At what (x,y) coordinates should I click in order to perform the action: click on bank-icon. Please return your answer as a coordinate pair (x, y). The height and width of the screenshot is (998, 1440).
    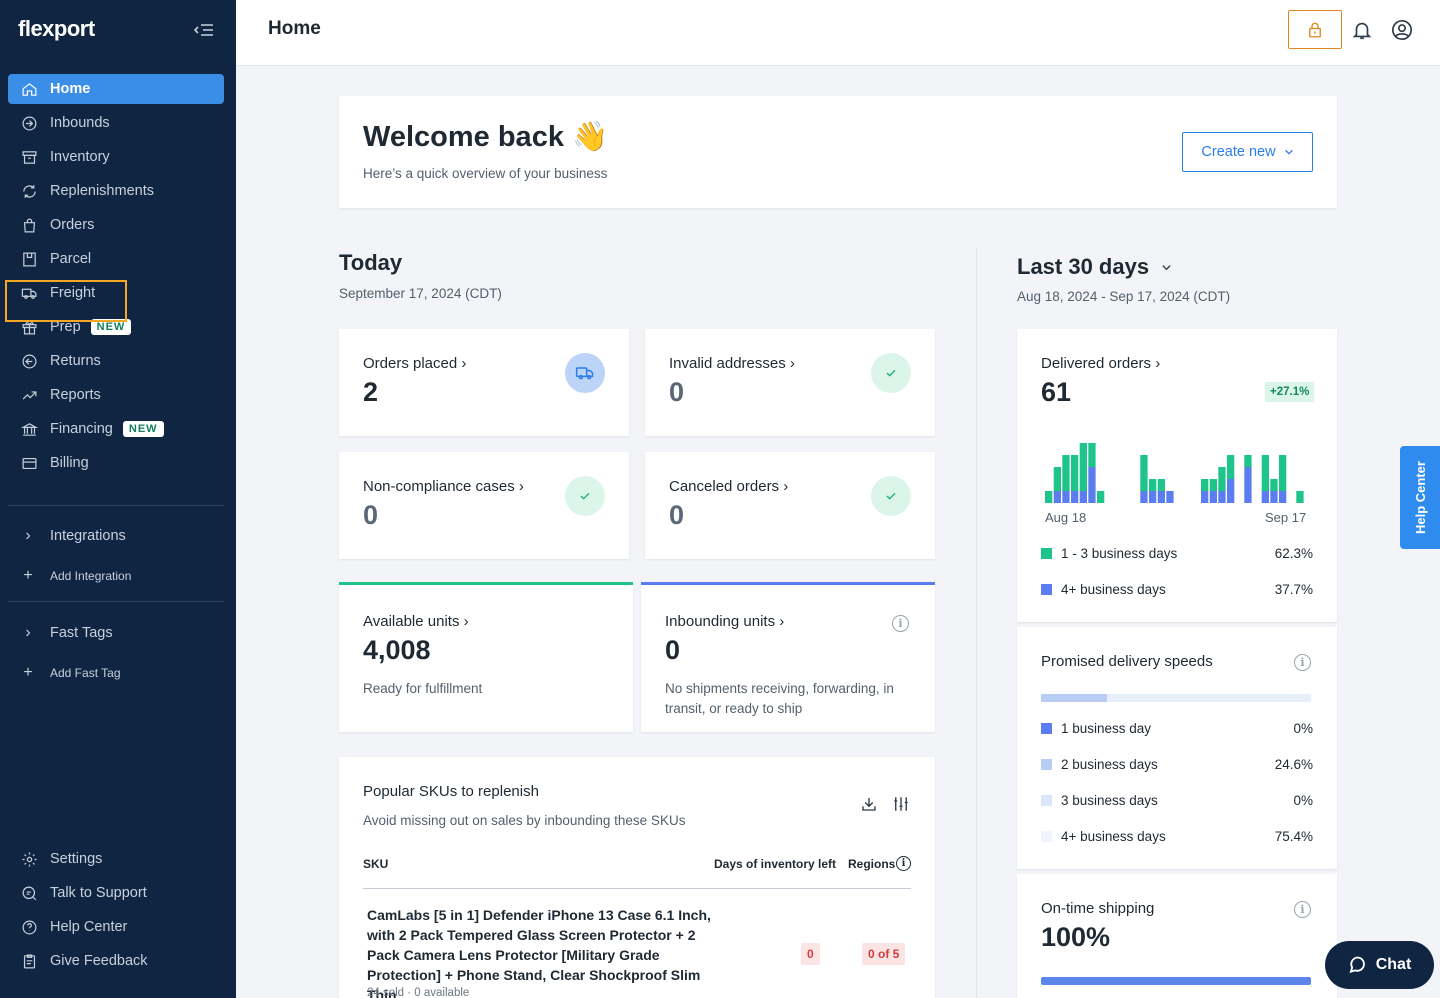
    Looking at the image, I should click on (29, 429).